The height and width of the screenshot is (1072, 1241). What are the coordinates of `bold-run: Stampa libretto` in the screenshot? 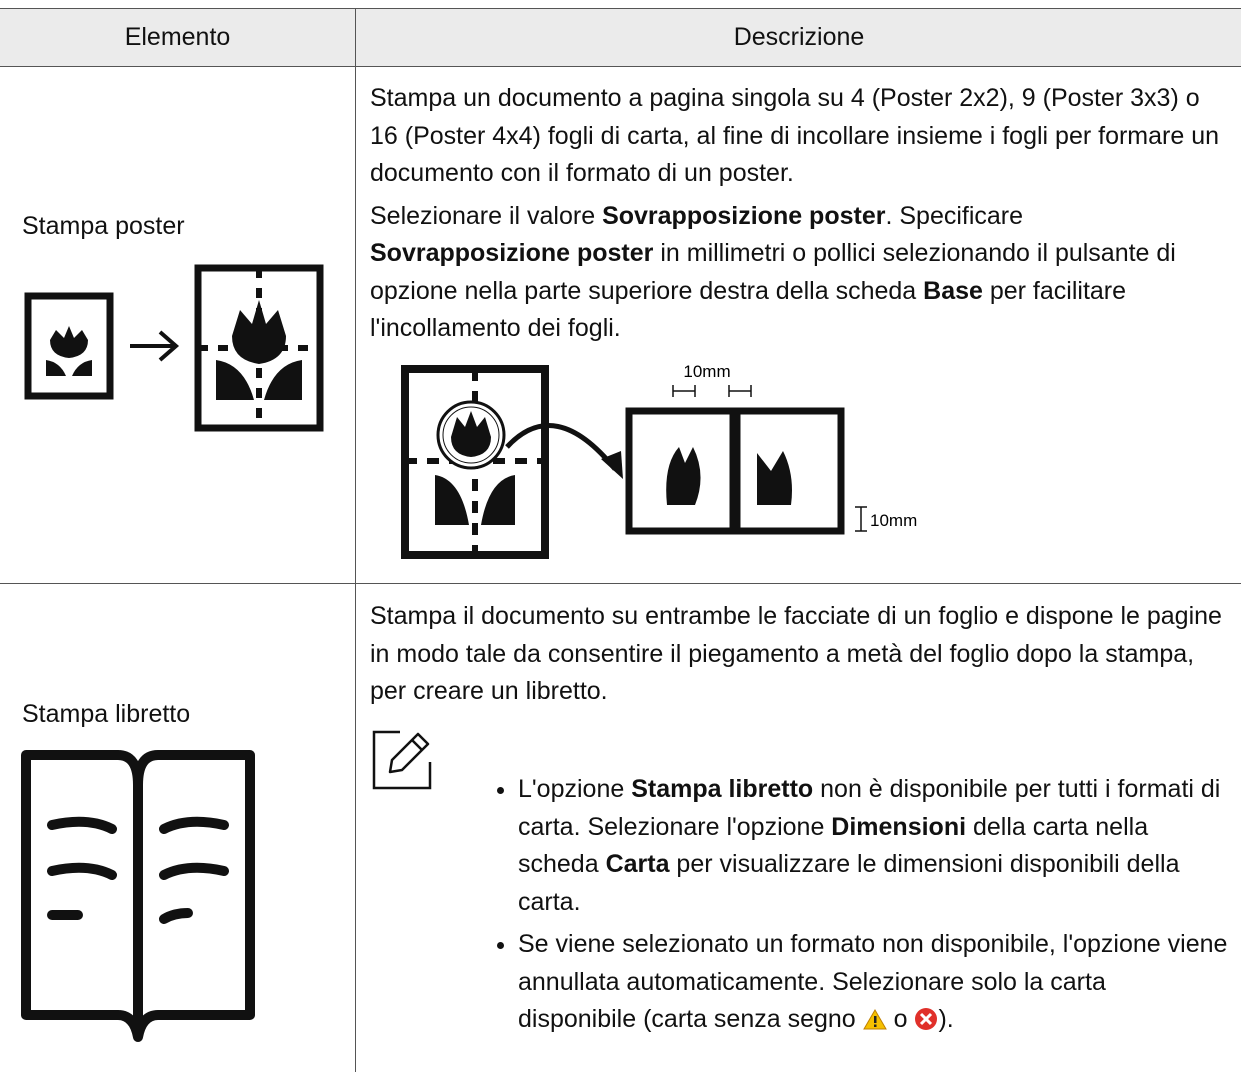 It's located at (722, 789).